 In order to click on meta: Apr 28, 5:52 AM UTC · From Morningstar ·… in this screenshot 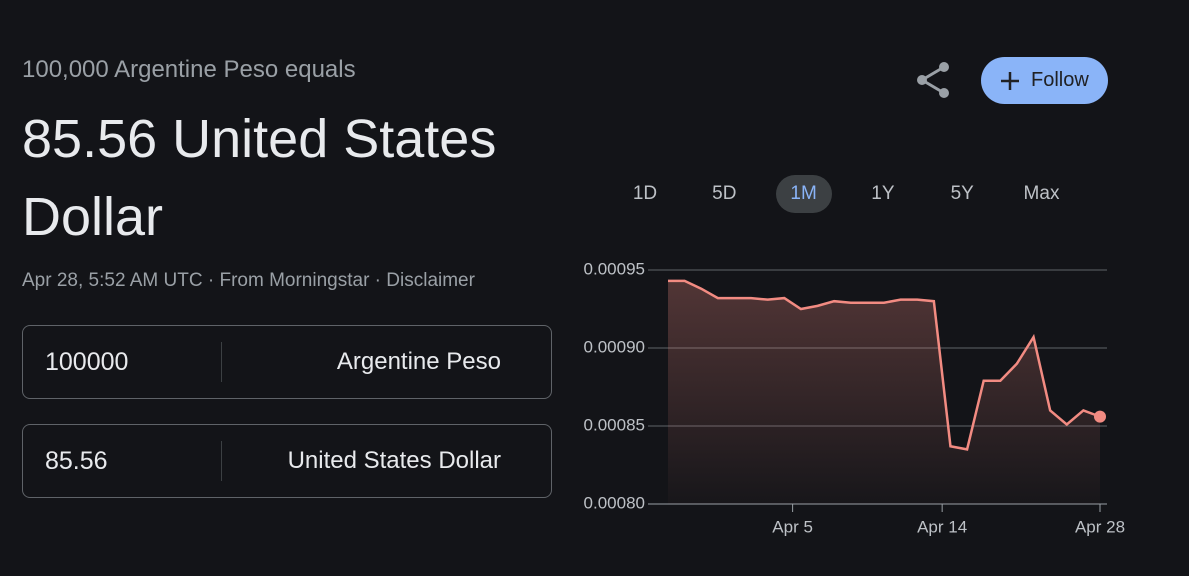, I will do `click(248, 280)`.